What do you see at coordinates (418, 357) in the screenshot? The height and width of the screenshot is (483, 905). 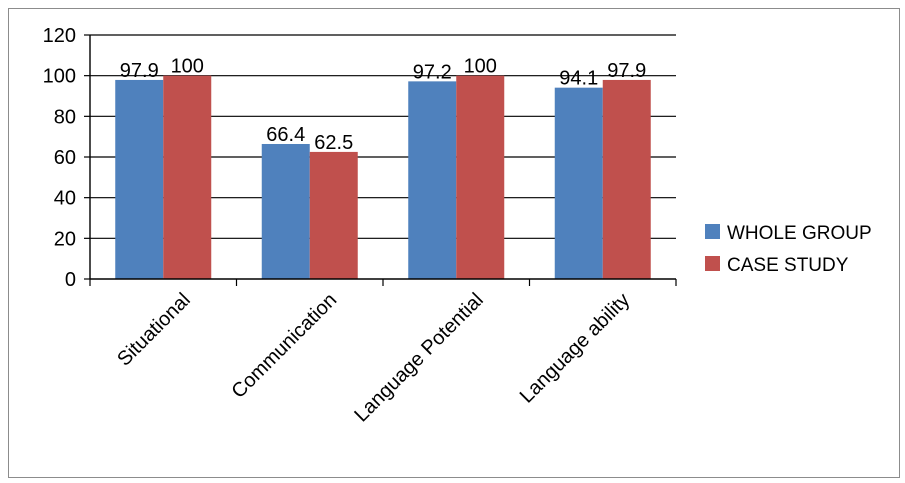 I see `category-label: Language Potential` at bounding box center [418, 357].